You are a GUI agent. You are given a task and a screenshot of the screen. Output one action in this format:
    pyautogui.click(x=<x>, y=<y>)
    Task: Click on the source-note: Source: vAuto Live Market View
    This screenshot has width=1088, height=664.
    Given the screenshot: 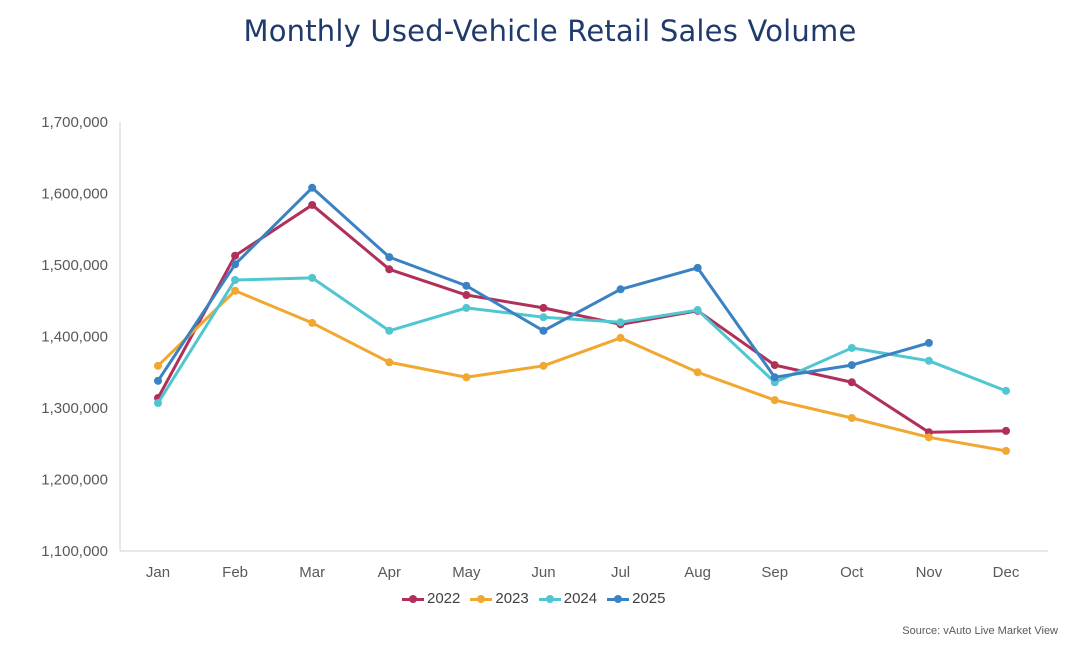 What is the action you would take?
    pyautogui.click(x=980, y=631)
    